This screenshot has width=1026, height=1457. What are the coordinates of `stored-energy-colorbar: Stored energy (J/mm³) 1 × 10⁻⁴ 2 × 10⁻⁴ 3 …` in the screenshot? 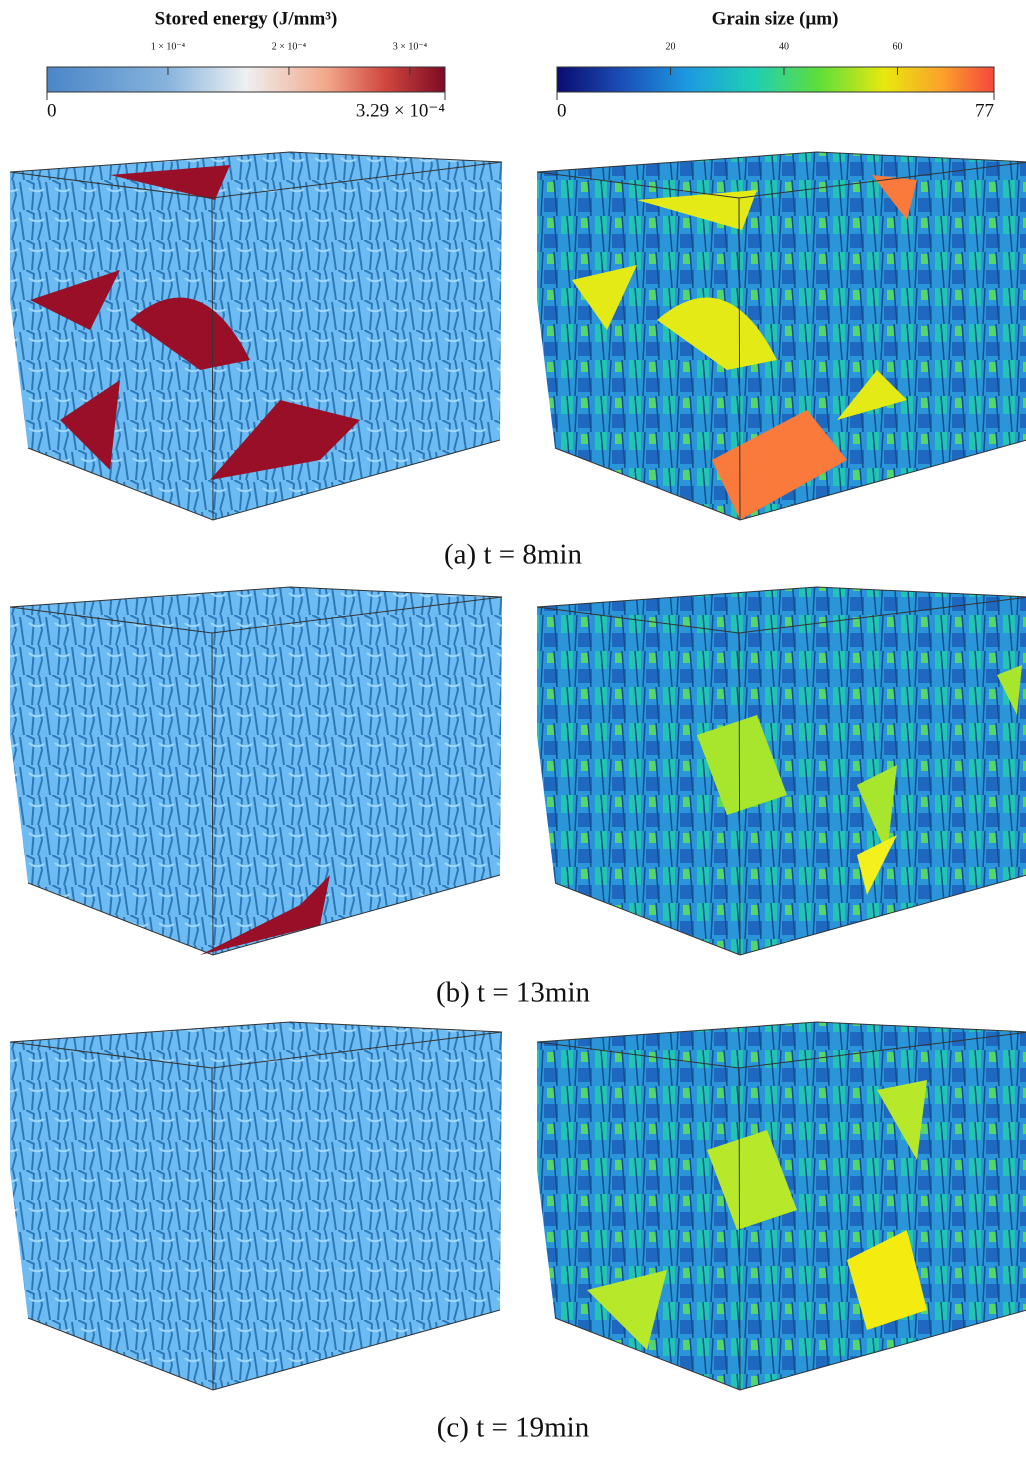 It's located at (246, 64).